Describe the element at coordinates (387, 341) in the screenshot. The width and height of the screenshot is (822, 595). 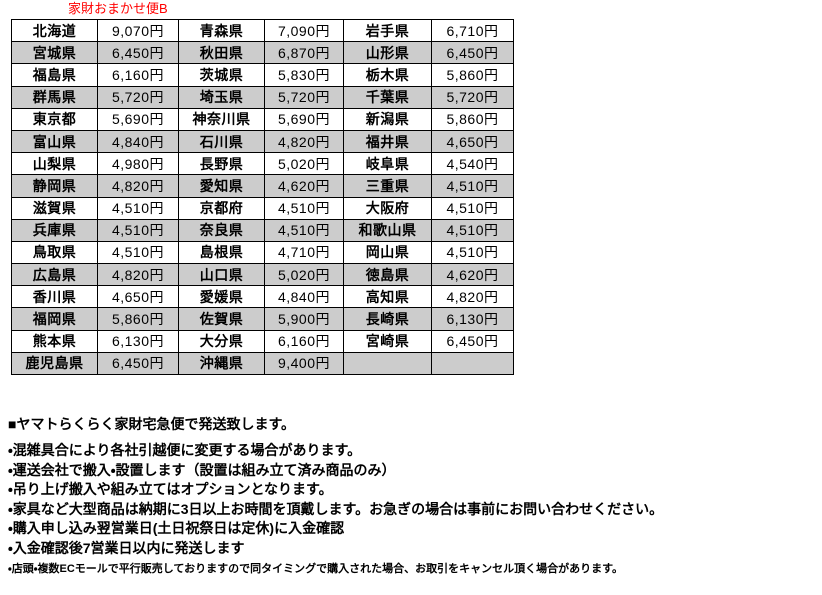
I see `prefecture-name-cell: 宮崎県` at that location.